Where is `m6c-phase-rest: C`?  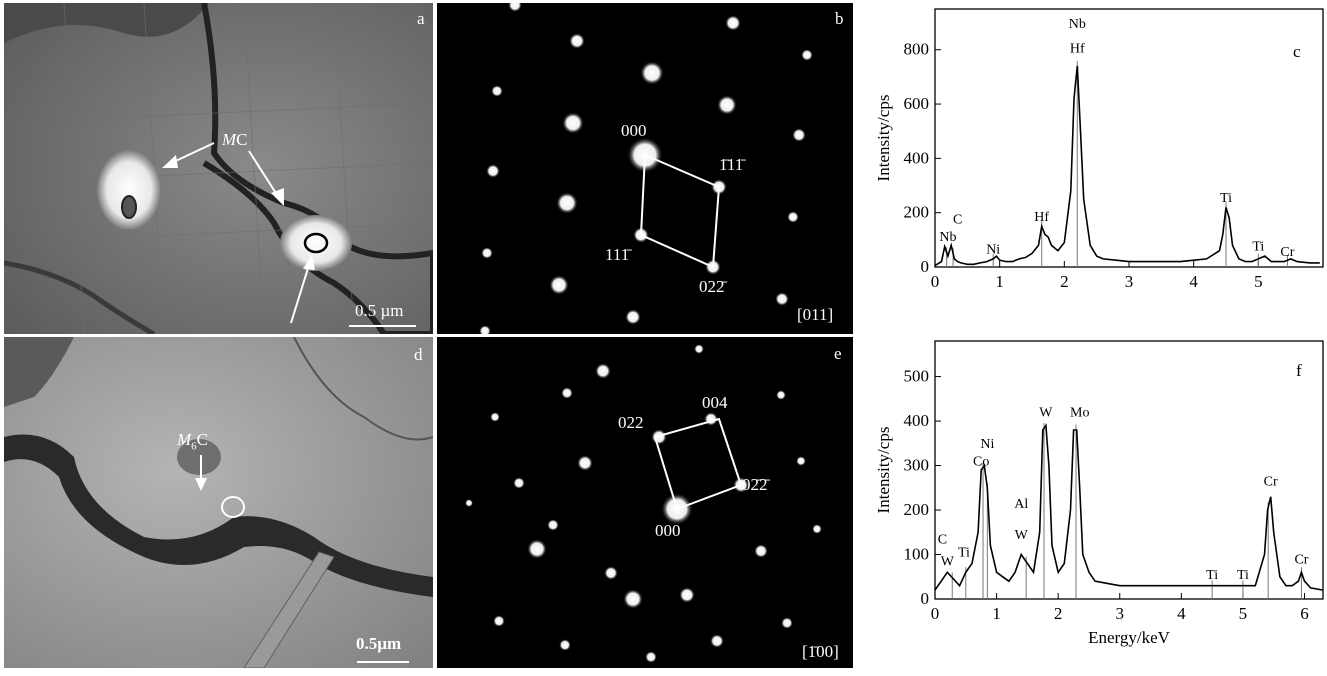
m6c-phase-rest: C is located at coordinates (202, 439).